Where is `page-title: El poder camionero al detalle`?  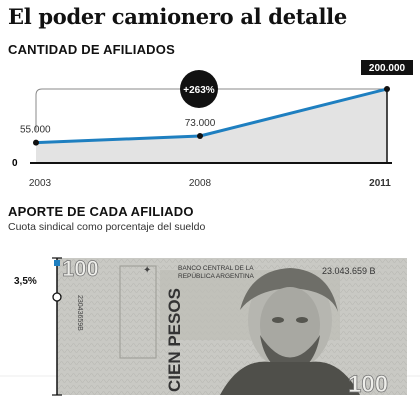
page-title: El poder camionero al detalle is located at coordinates (177, 16).